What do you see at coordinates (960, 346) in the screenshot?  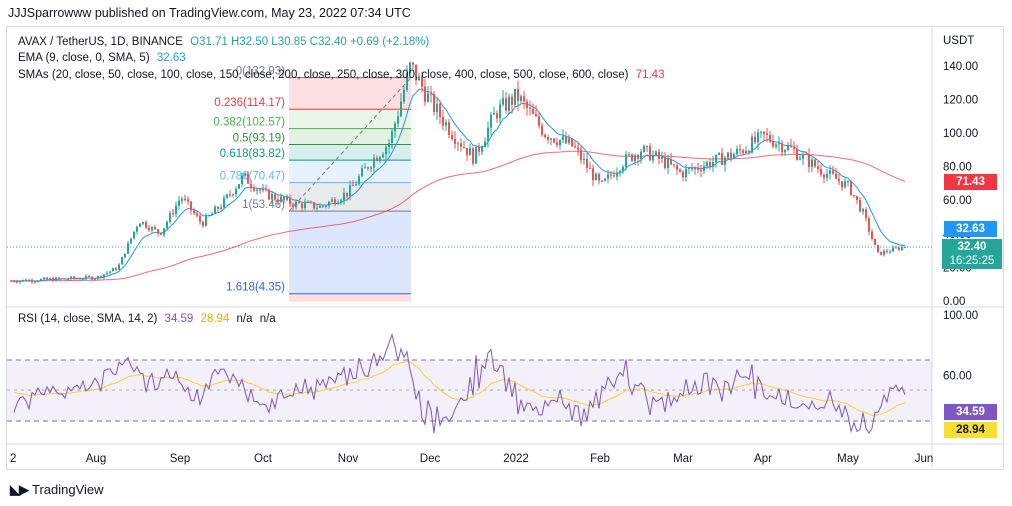 I see `rsi-axis: 100.00 60.00` at bounding box center [960, 346].